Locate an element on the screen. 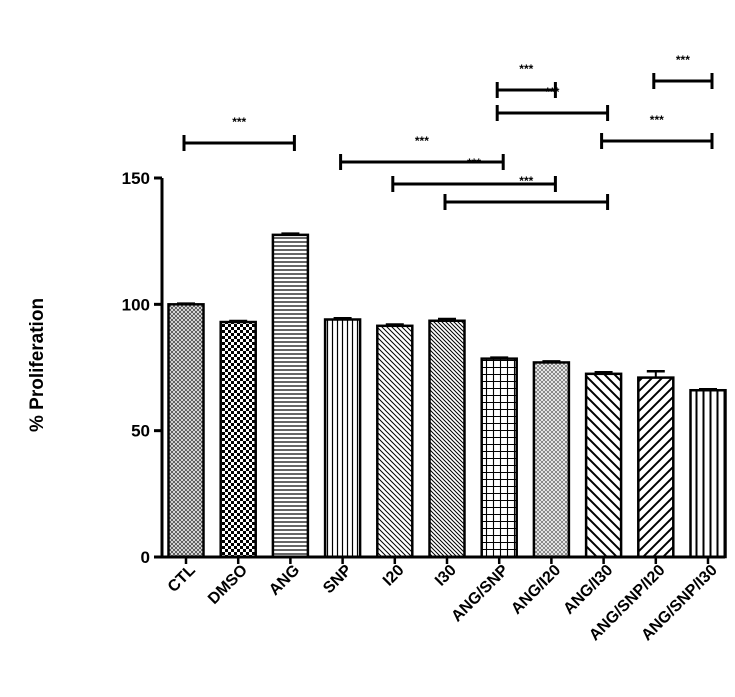 The width and height of the screenshot is (735, 697). bar-i20 is located at coordinates (395, 441).